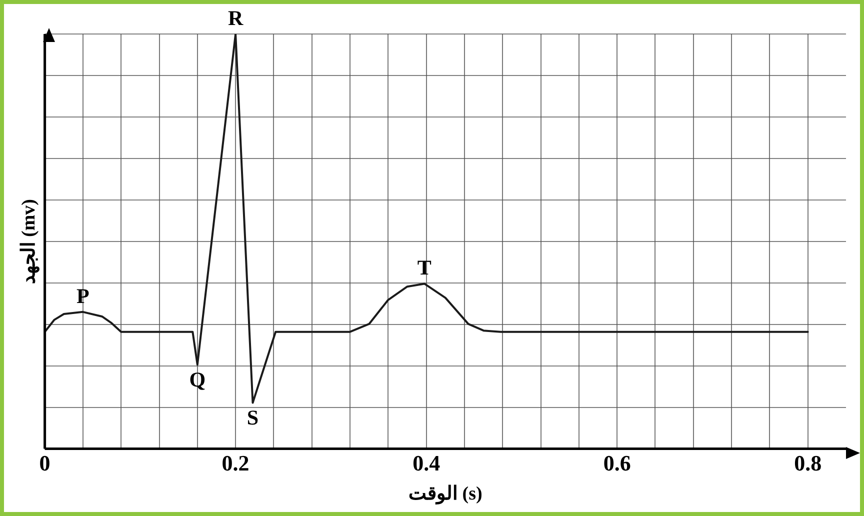  What do you see at coordinates (252, 418) in the screenshot?
I see `annotation: S` at bounding box center [252, 418].